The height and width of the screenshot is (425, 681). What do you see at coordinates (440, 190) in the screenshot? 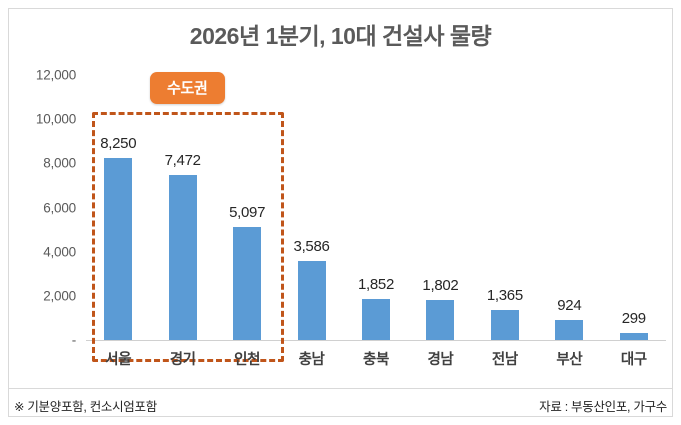
I see `bar-group: 1,802 경남` at bounding box center [440, 190].